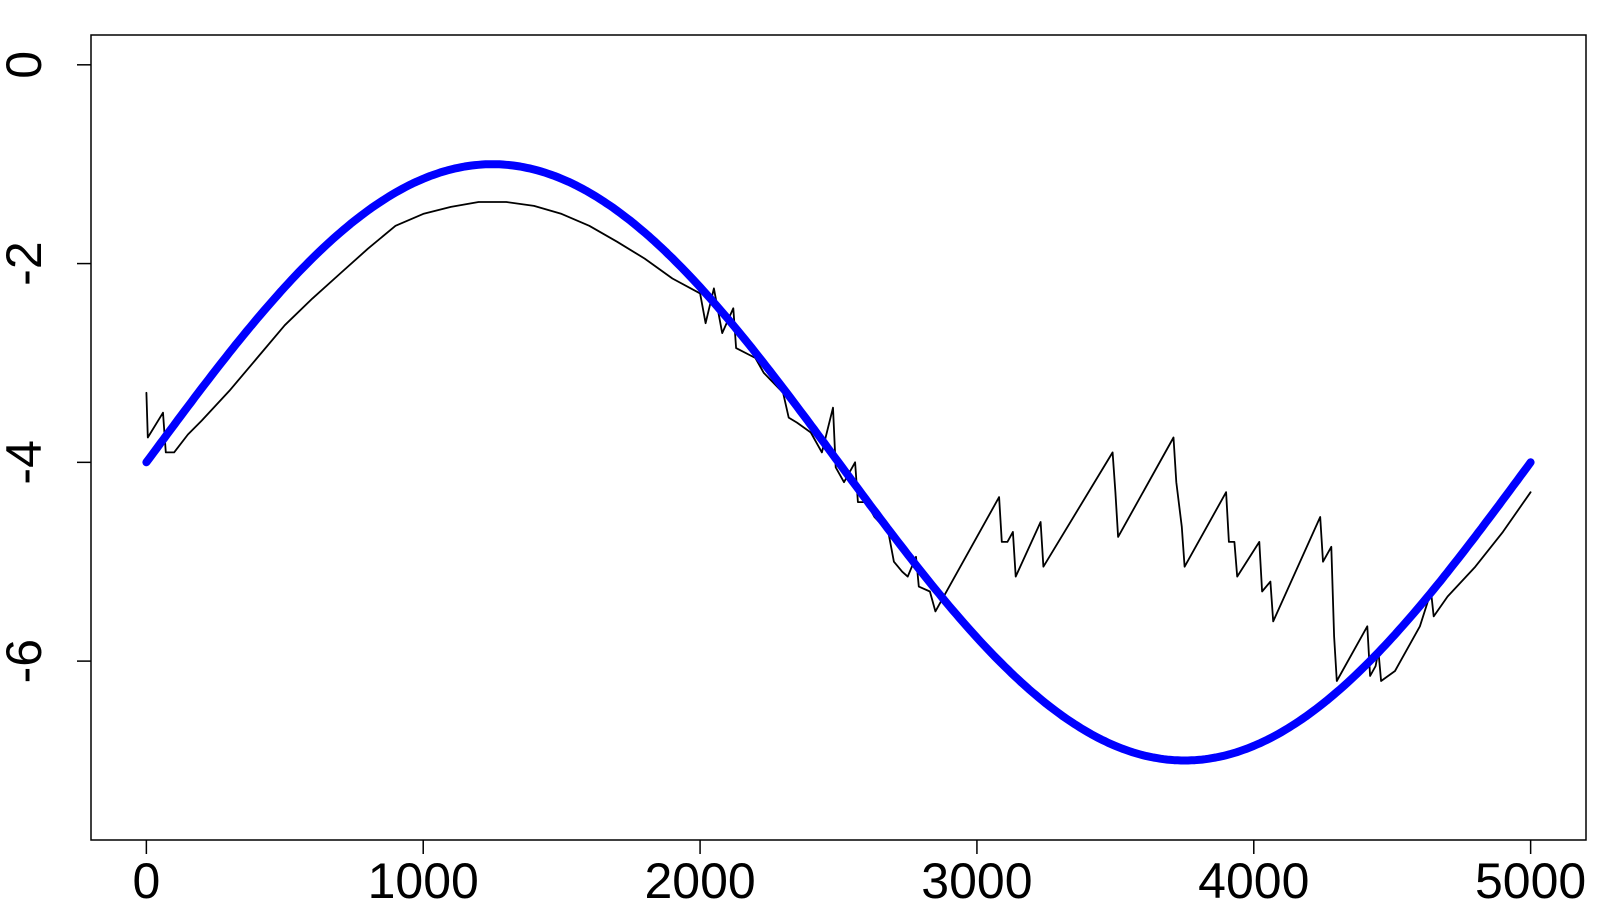 This screenshot has height=900, width=1600. I want to click on x-tick-label: 2000, so click(699, 876).